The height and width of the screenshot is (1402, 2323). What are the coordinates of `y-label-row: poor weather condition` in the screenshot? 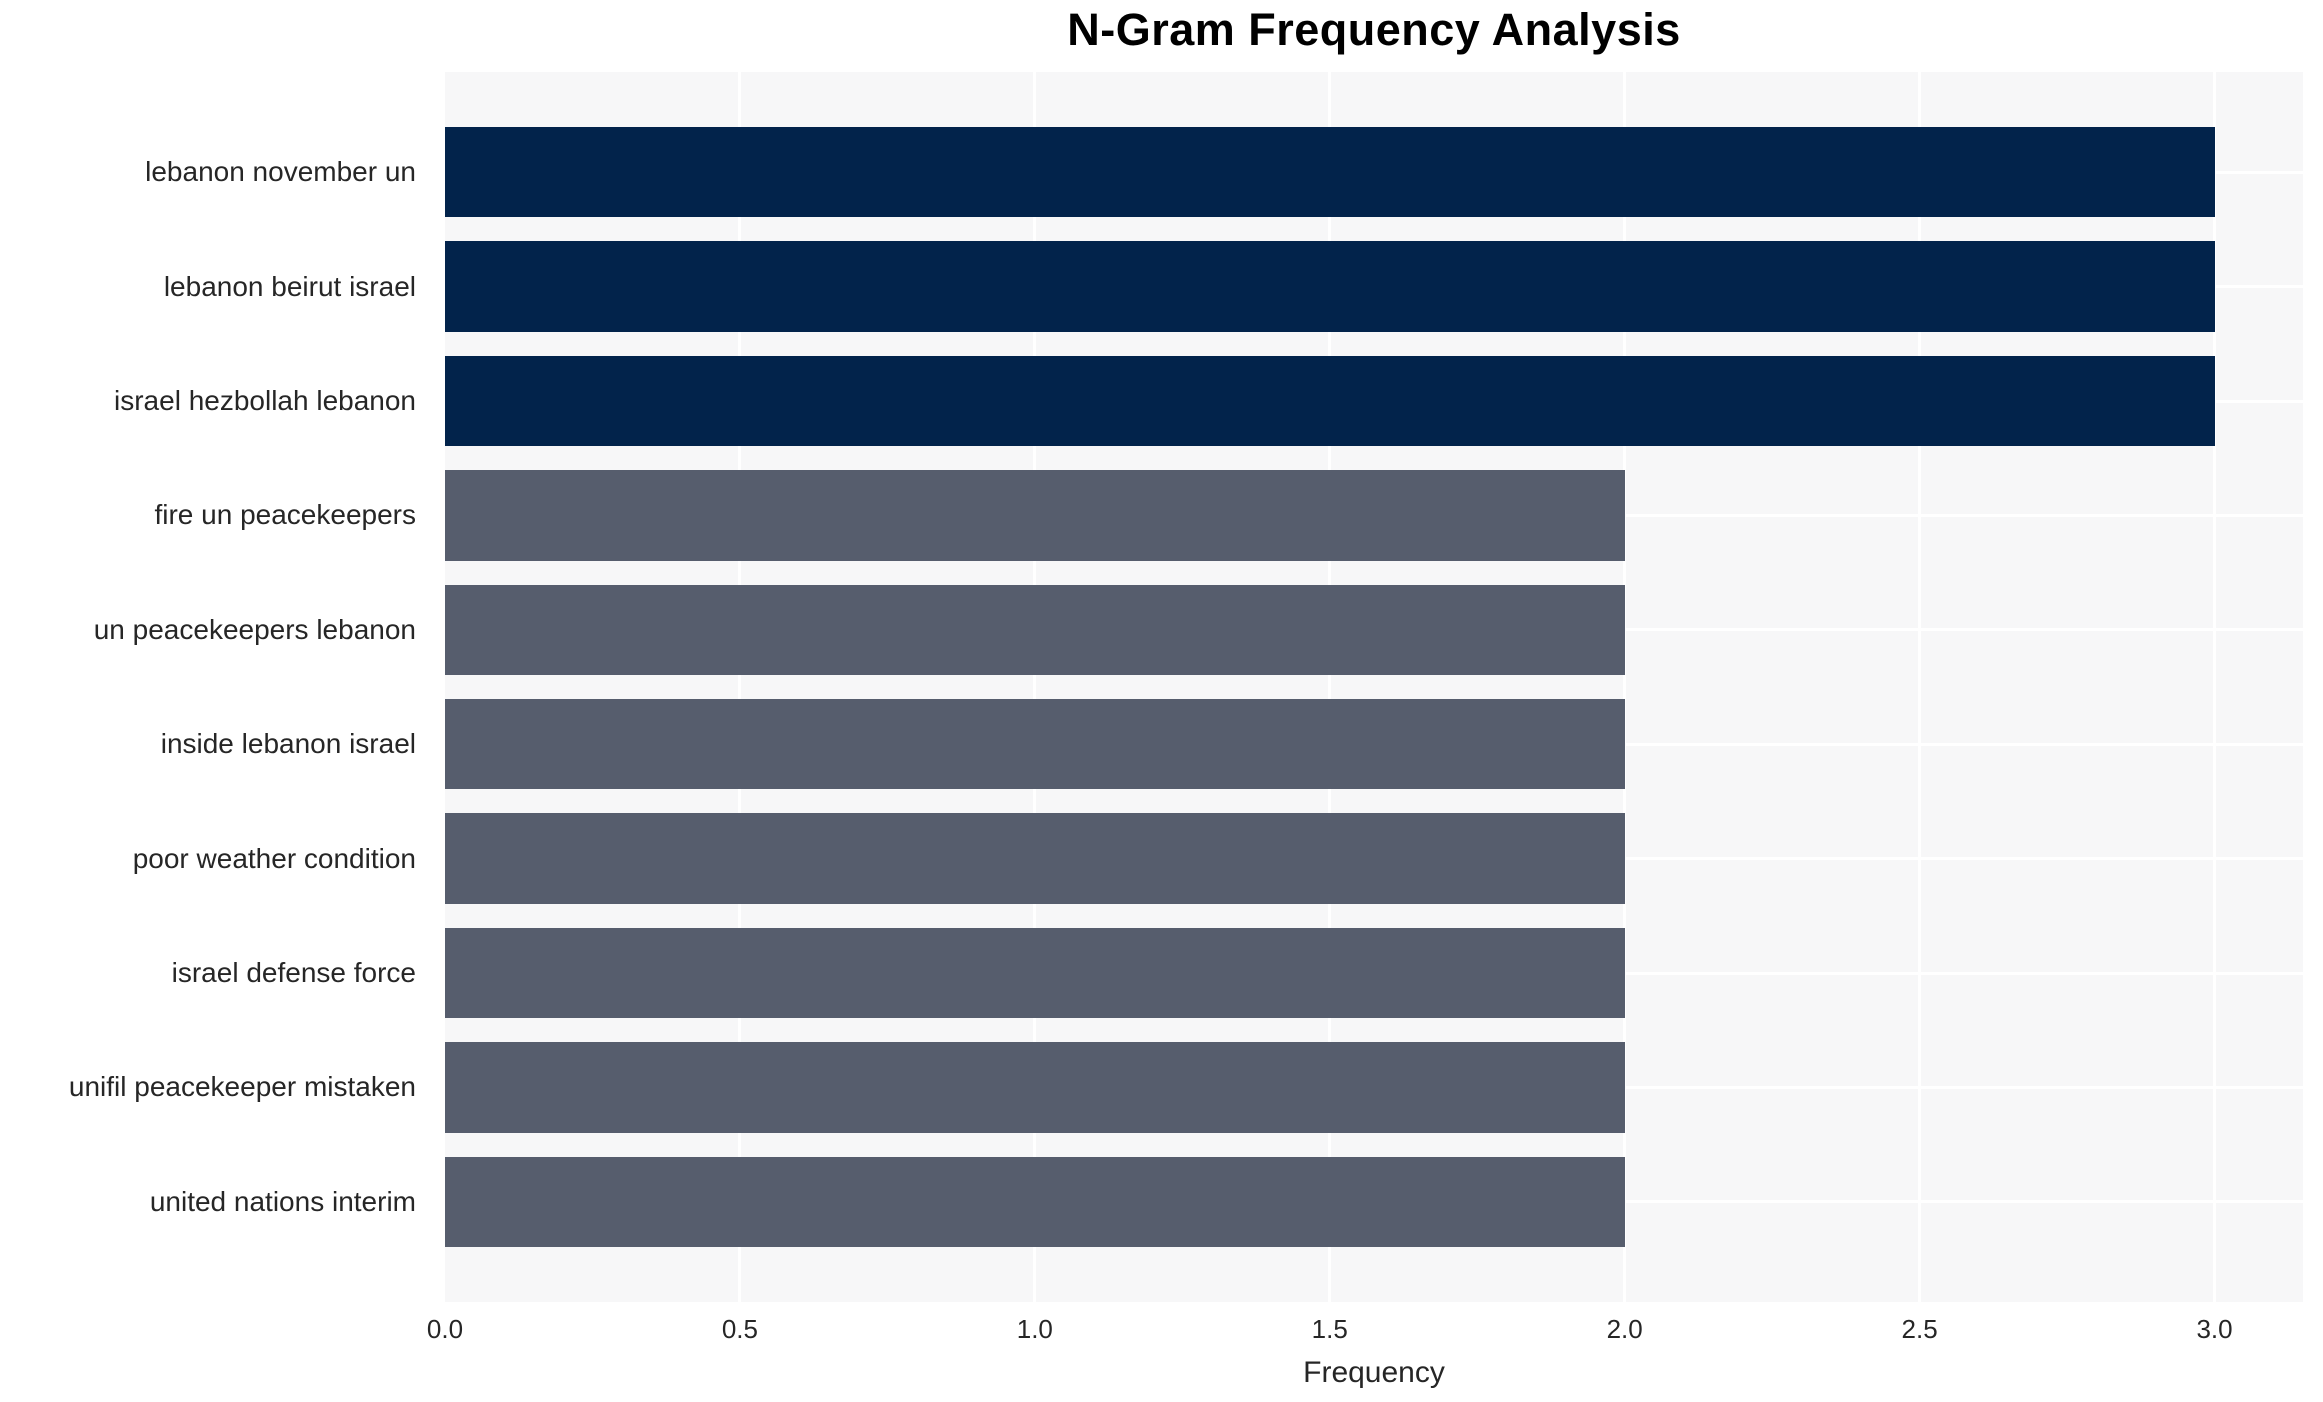 It's located at (215, 858).